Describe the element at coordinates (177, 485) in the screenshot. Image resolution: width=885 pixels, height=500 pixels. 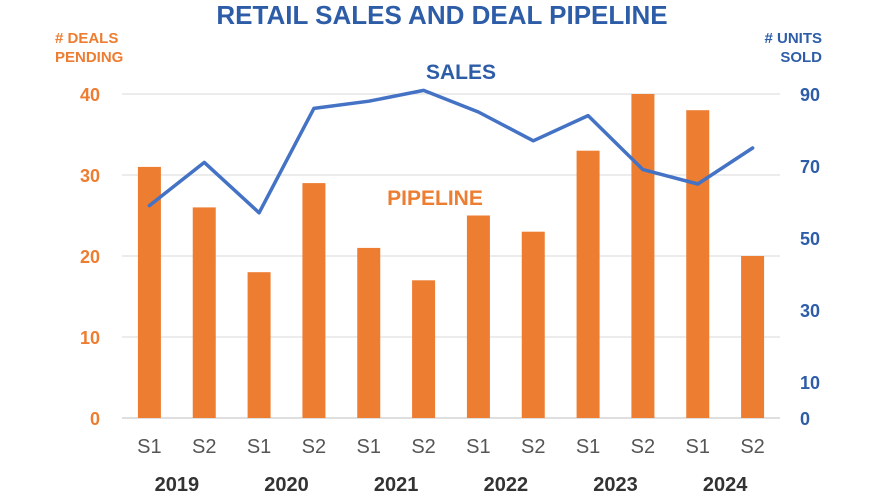
I see `year-label: 2019` at that location.